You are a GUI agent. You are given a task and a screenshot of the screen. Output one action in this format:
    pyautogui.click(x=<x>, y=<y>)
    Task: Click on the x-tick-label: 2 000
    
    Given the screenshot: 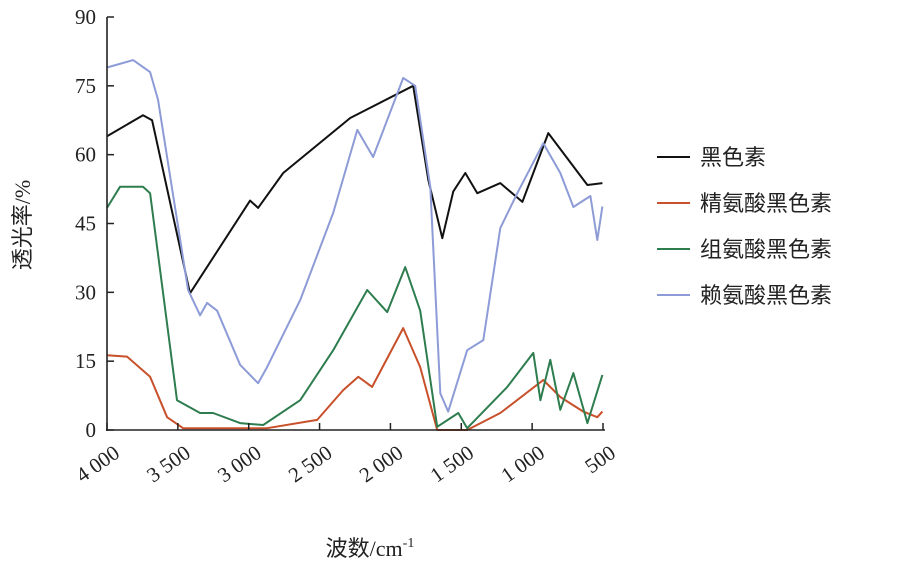 What is the action you would take?
    pyautogui.click(x=381, y=463)
    